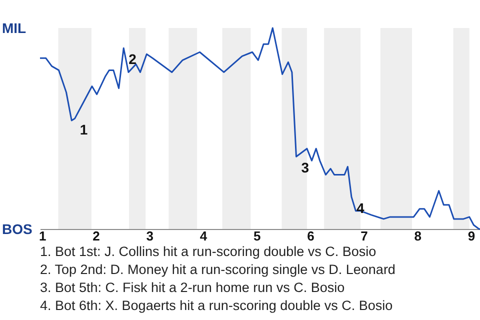 This screenshot has width=480, height=320. What do you see at coordinates (305, 168) in the screenshot?
I see `annotation: 3` at bounding box center [305, 168].